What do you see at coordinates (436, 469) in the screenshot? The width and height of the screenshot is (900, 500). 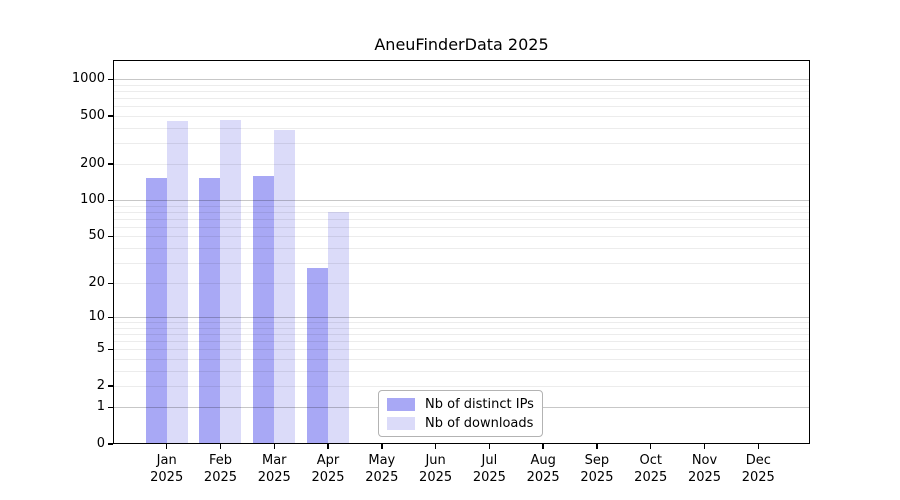 I see `x-tick-label-jun: Jun 2025` at bounding box center [436, 469].